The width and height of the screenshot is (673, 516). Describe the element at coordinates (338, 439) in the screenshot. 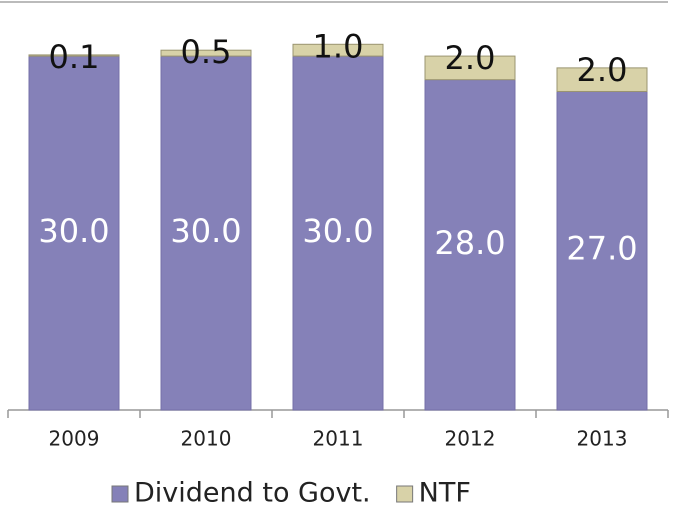

I see `x-tick-label: 2011` at that location.